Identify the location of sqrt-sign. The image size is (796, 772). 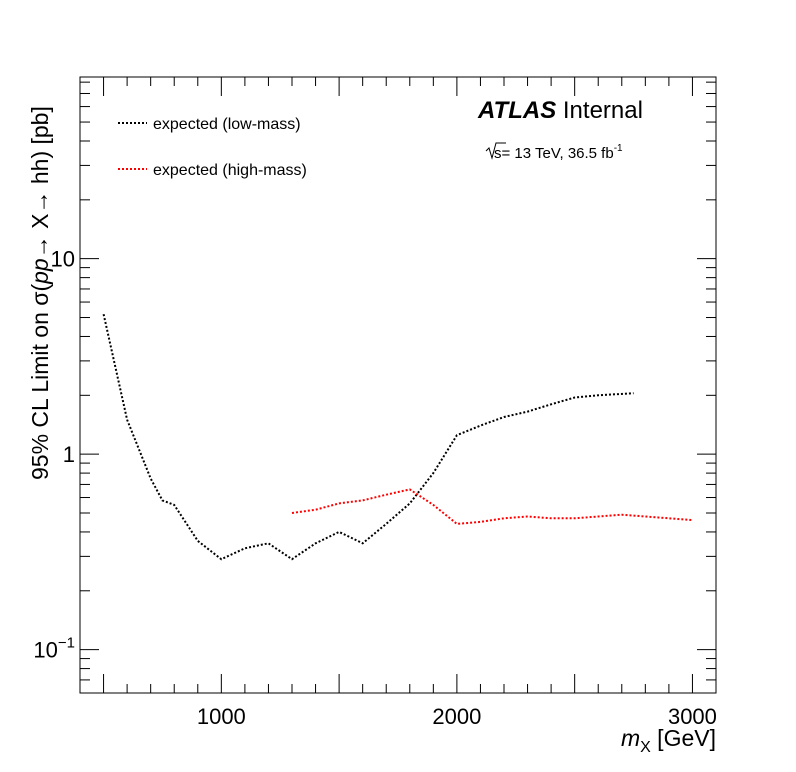
(495, 151).